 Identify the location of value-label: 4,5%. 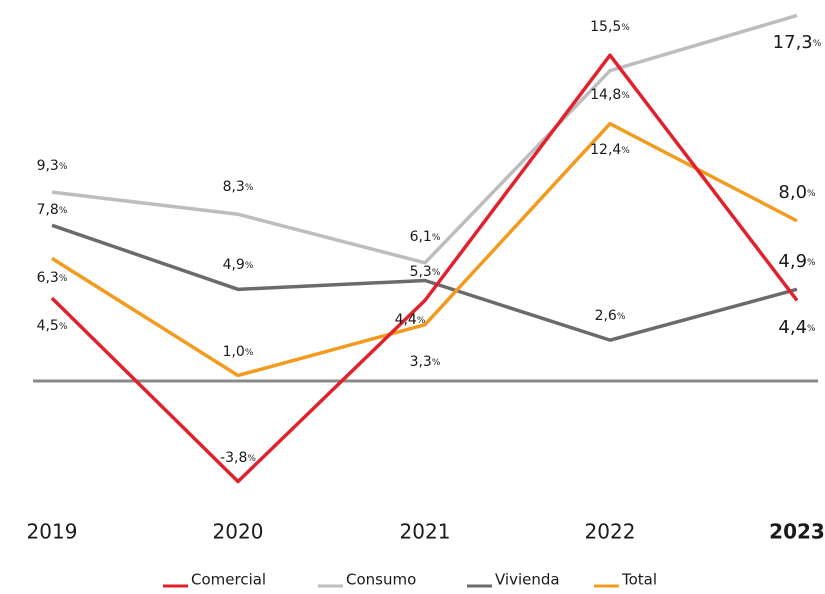
(52, 326).